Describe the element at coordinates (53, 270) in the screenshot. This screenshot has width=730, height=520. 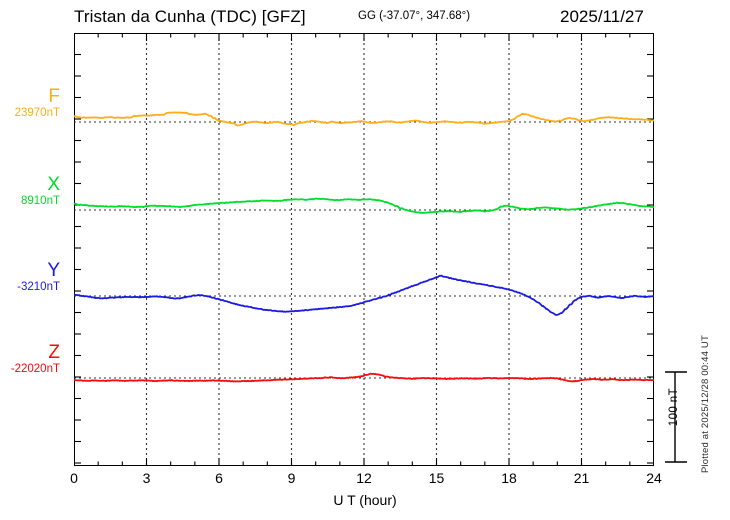
I see `component-letter-y: Y` at that location.